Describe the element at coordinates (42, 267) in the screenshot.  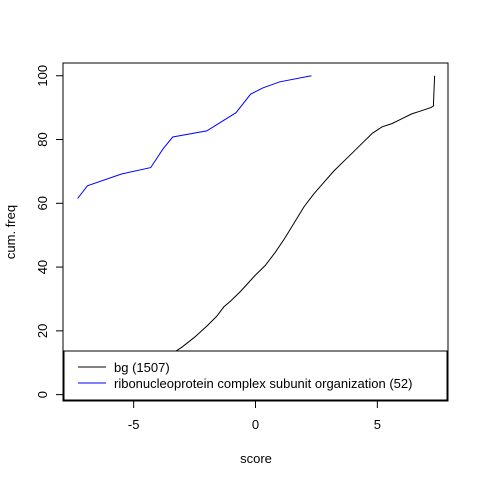
I see `y-tick-label: 40` at that location.